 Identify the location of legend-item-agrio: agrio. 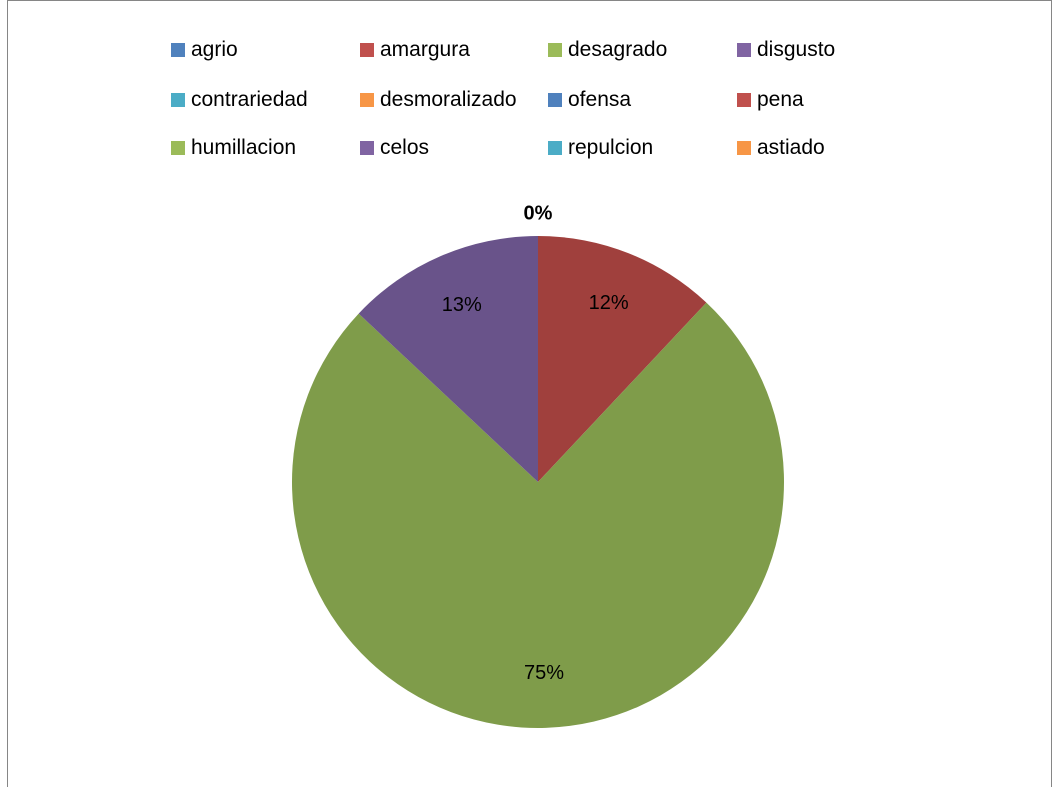
(204, 50).